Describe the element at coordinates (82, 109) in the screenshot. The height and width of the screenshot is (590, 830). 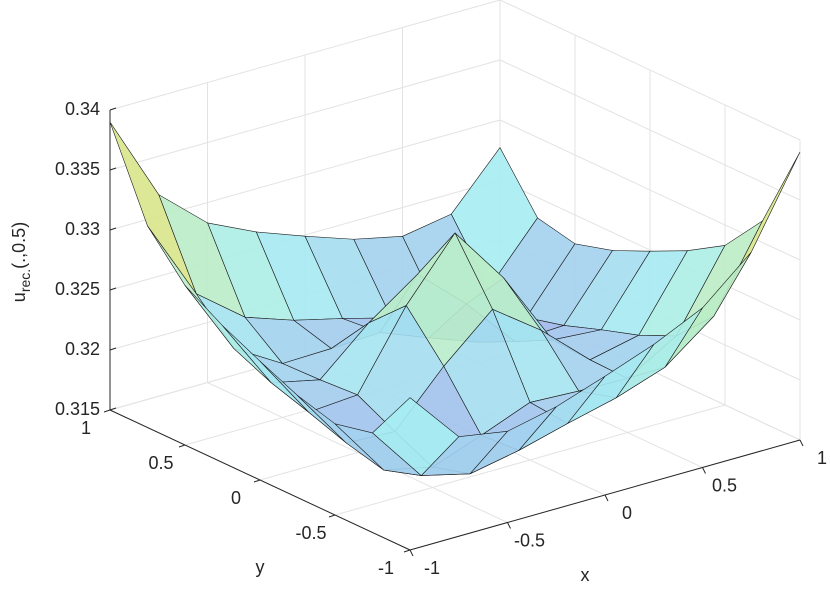
I see `z-tick-label: 0.34` at that location.